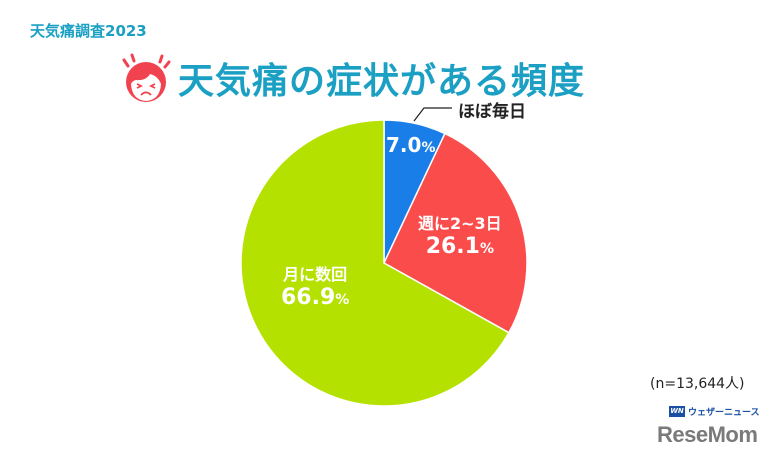 This screenshot has height=458, width=770. I want to click on weathernews-mark-icon: WN, so click(677, 411).